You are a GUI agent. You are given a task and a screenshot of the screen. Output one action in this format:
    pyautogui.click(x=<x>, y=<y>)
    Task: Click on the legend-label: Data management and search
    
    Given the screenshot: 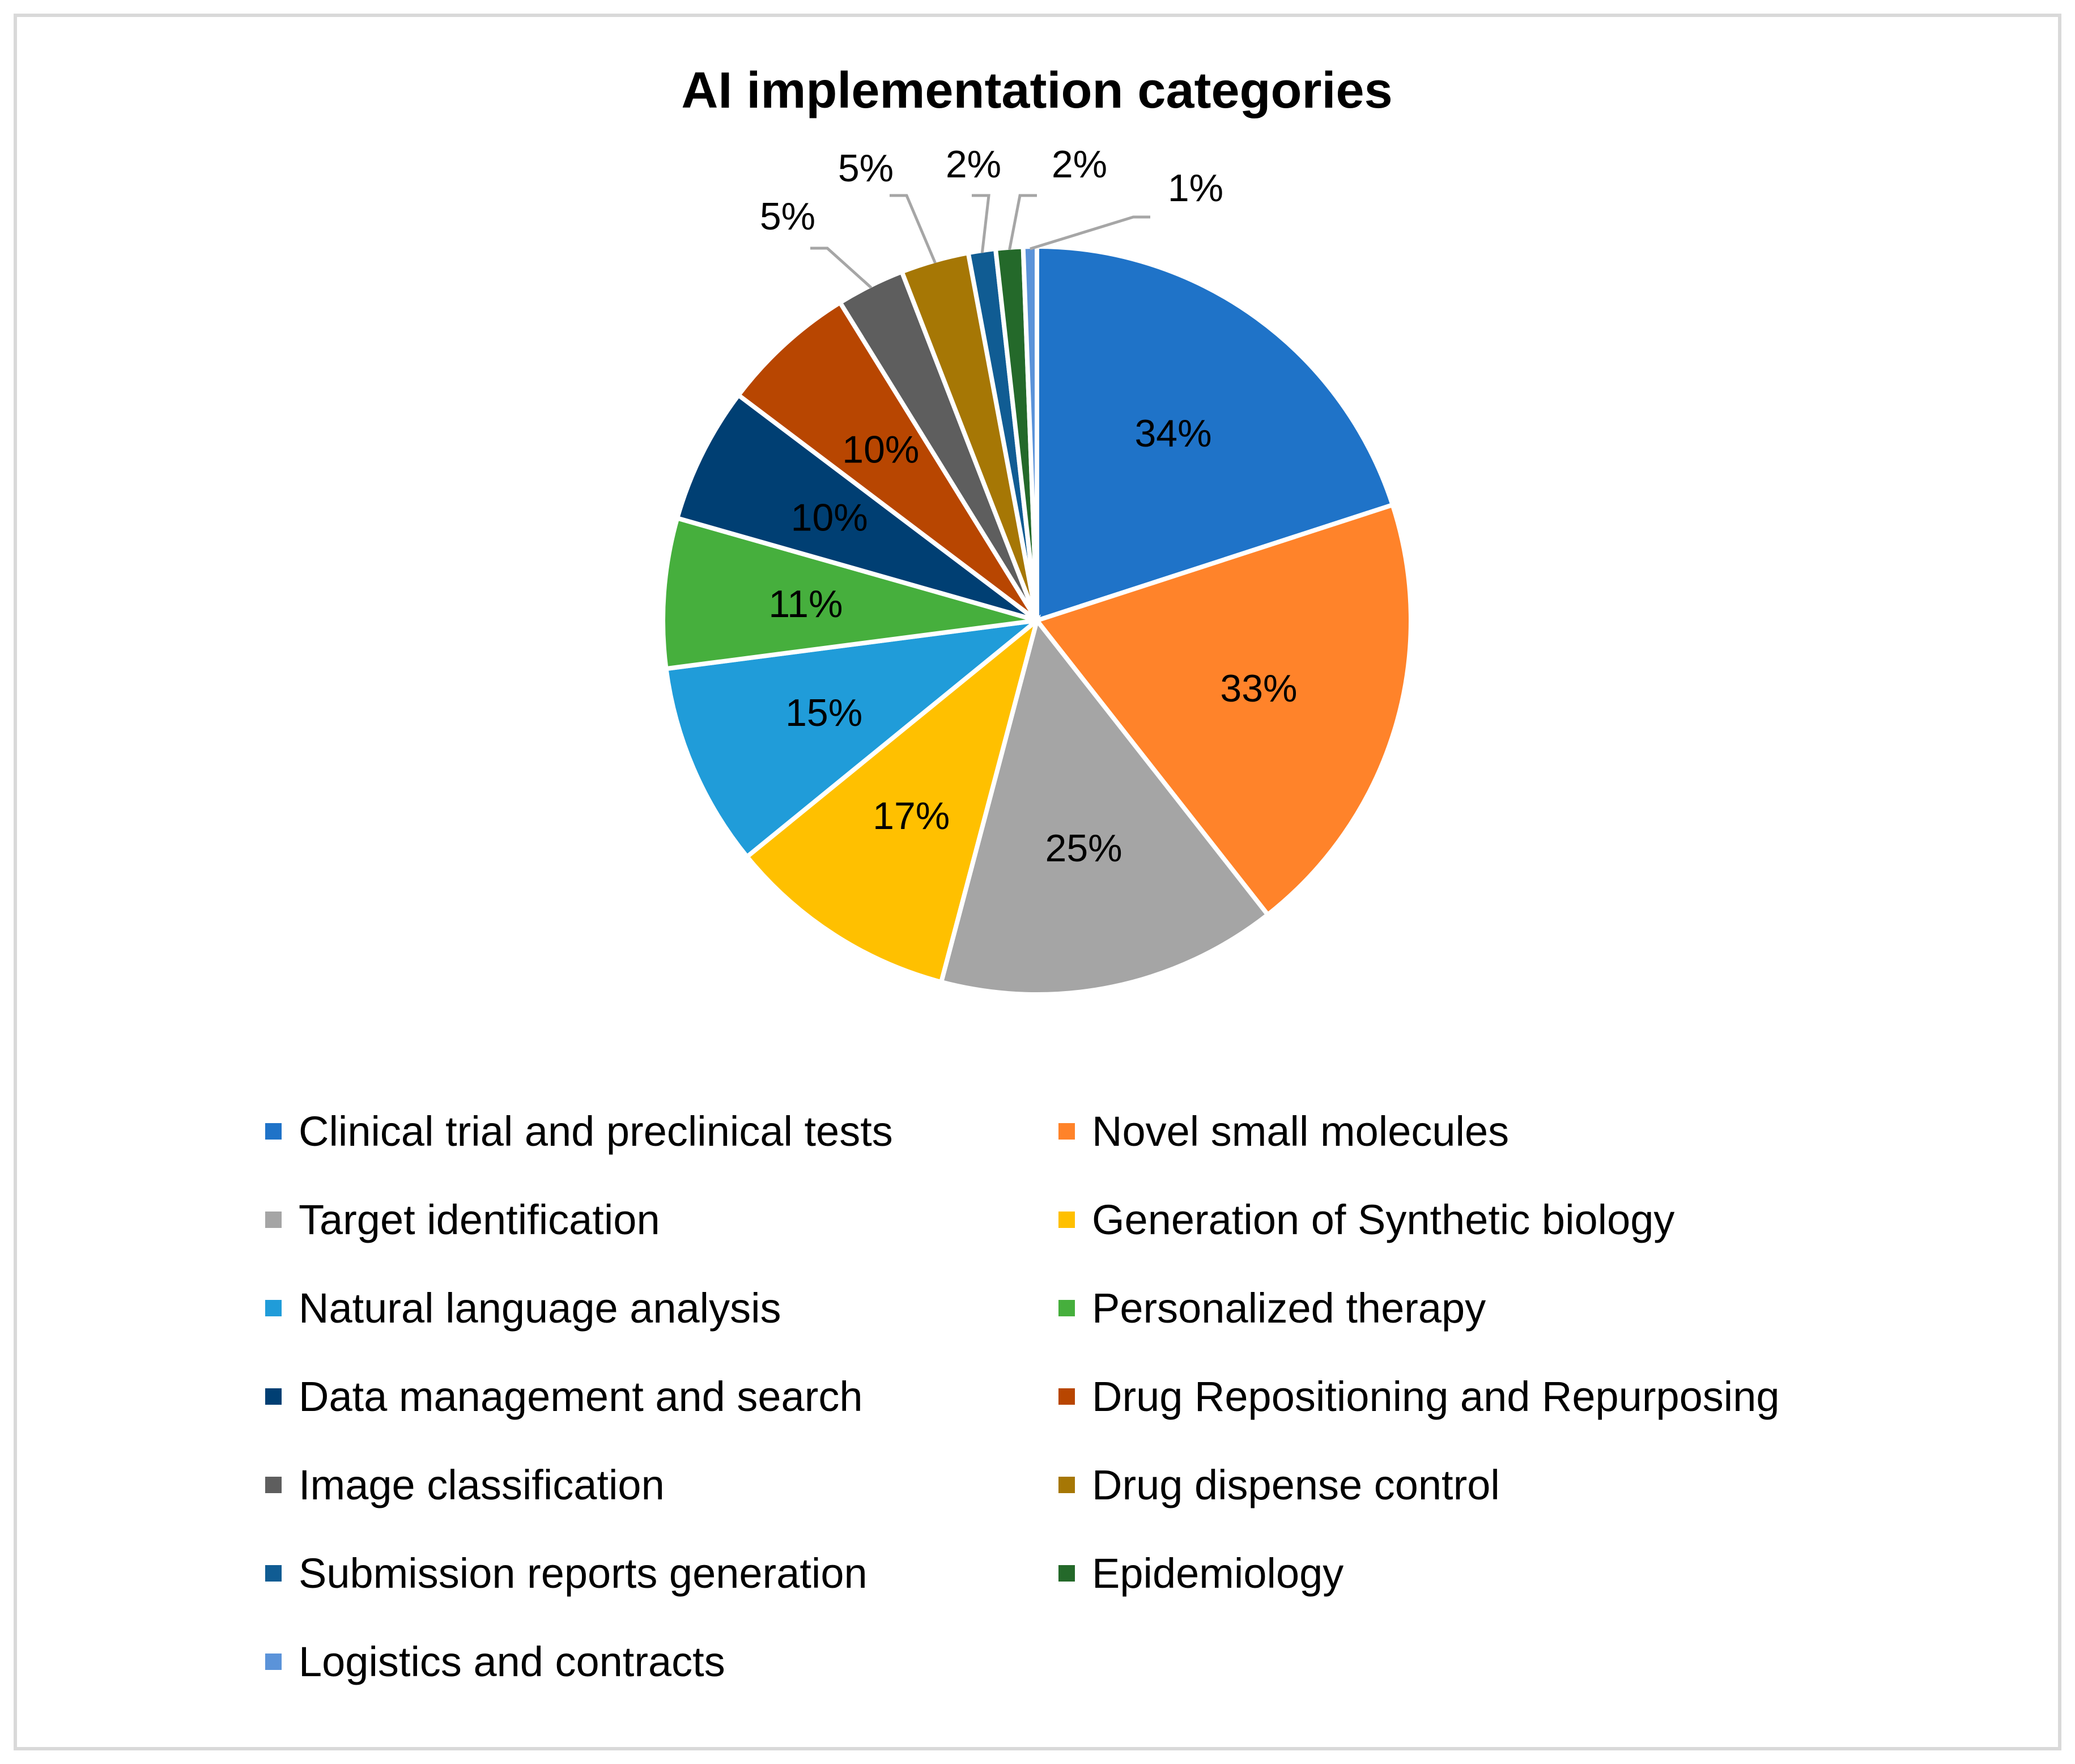 What is the action you would take?
    pyautogui.click(x=581, y=1396)
    